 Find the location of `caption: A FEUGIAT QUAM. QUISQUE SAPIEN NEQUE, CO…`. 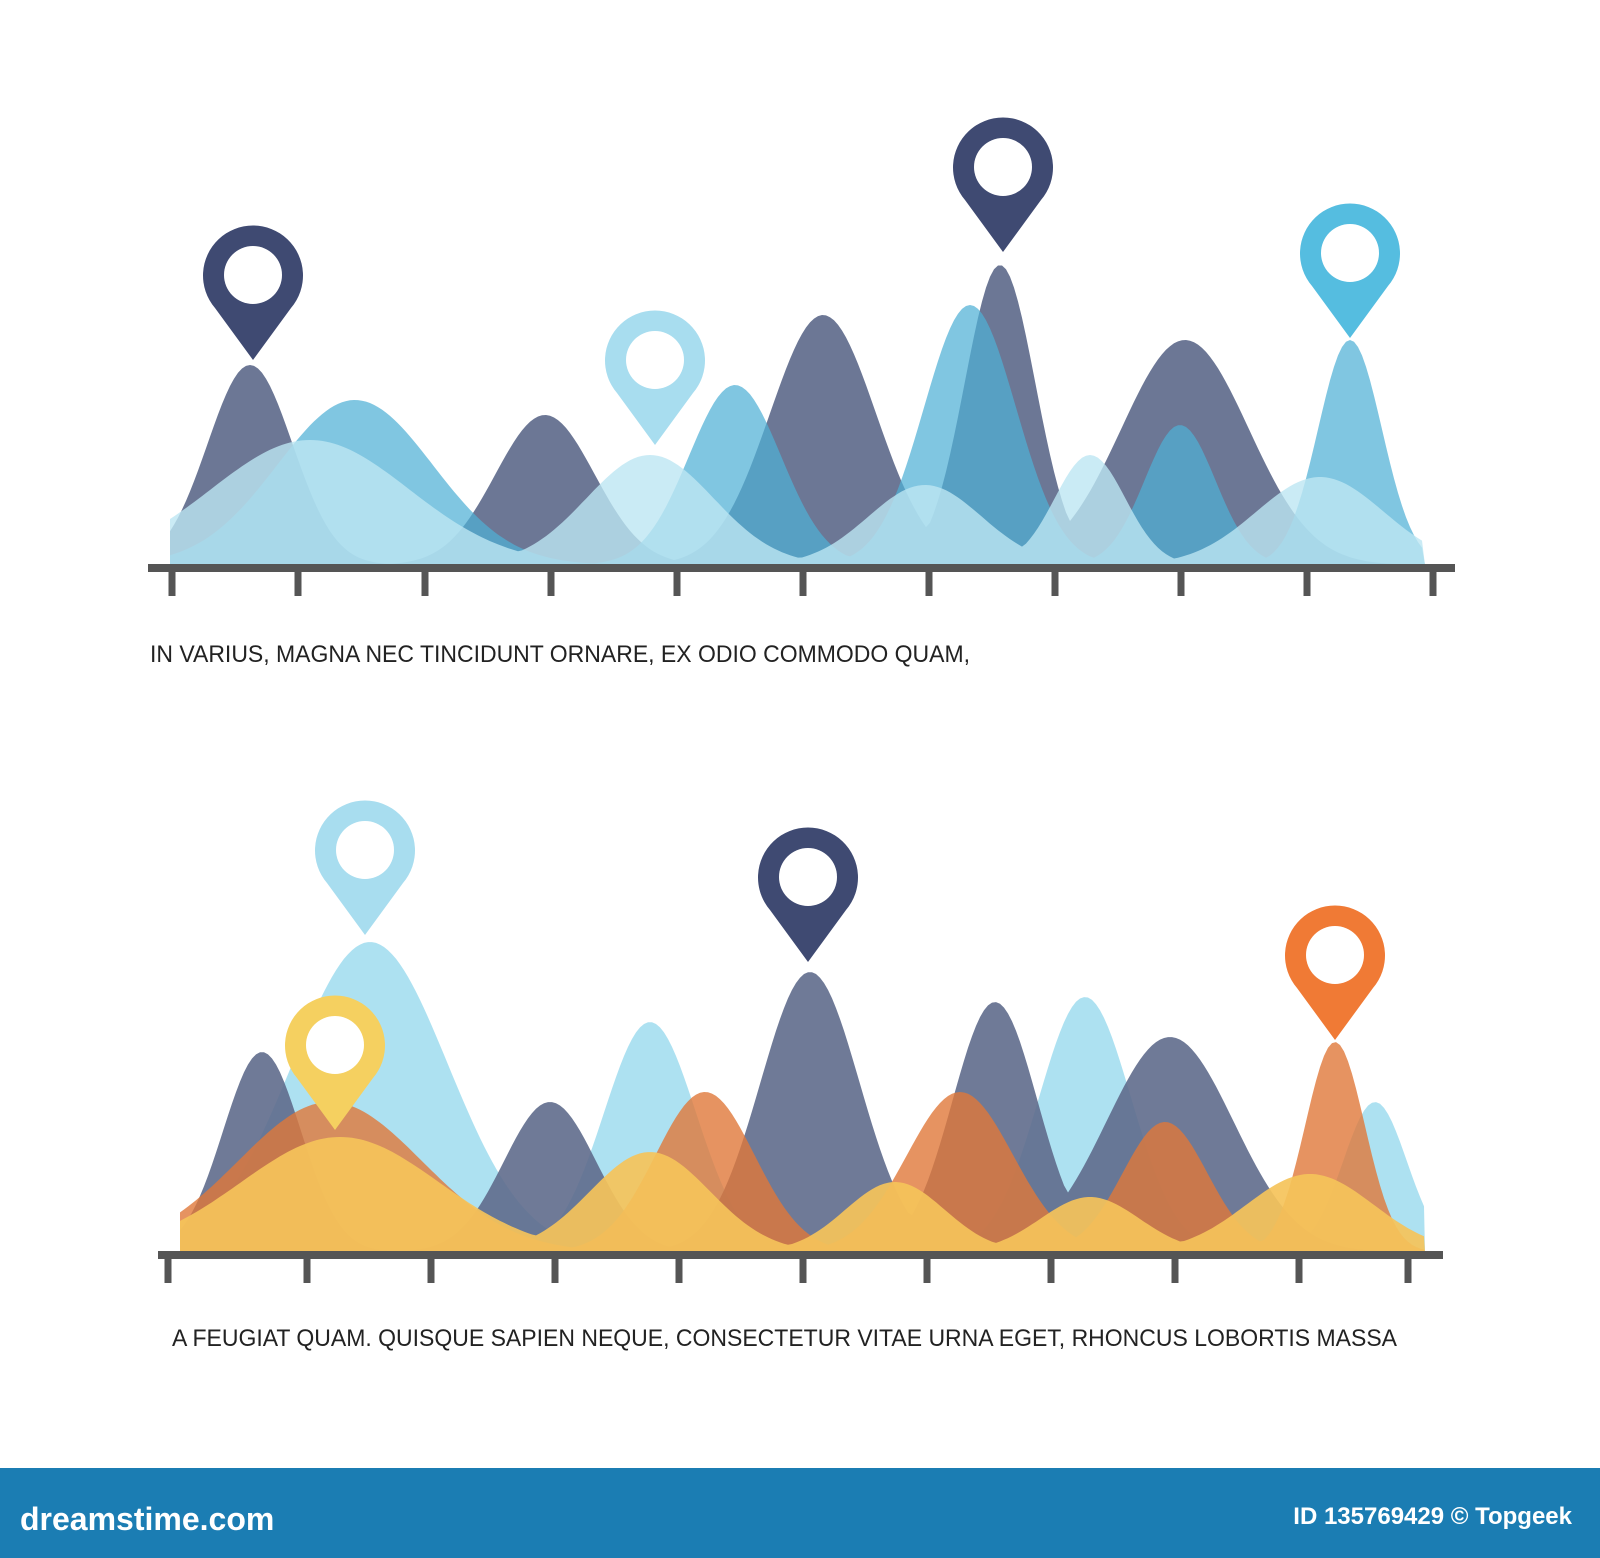

caption: A FEUGIAT QUAM. QUISQUE SAPIEN NEQUE, CO… is located at coordinates (784, 1338).